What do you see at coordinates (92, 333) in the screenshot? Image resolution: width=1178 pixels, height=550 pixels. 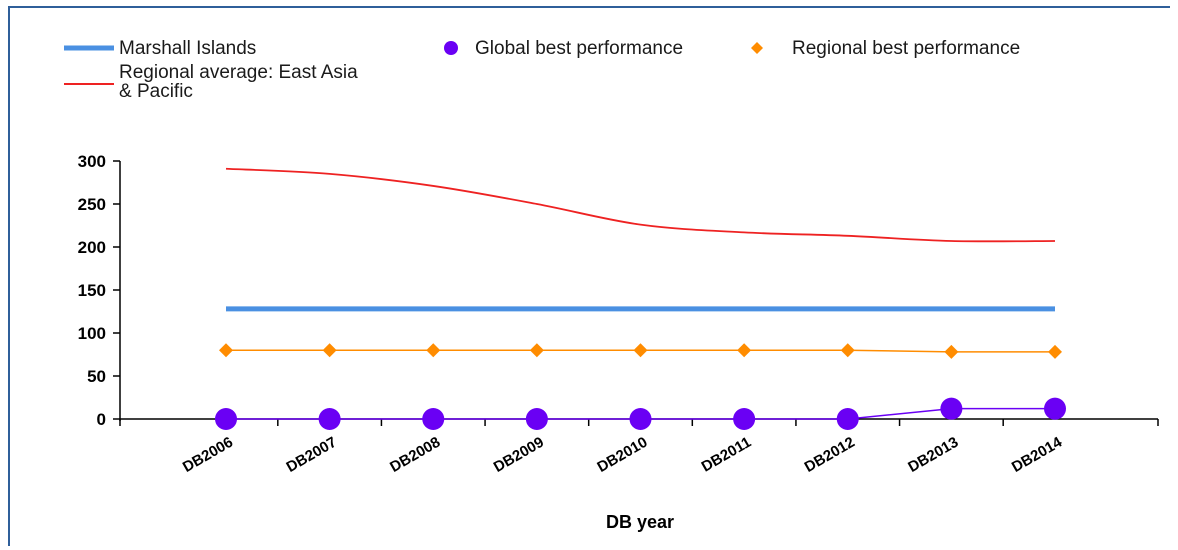 I see `y-tick-label: 100` at bounding box center [92, 333].